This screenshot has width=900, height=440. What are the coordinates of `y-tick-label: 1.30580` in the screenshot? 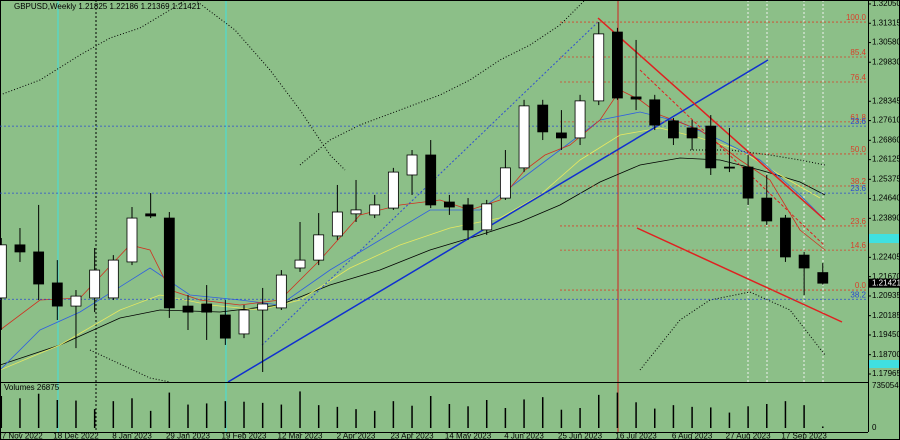 It's located at (886, 42).